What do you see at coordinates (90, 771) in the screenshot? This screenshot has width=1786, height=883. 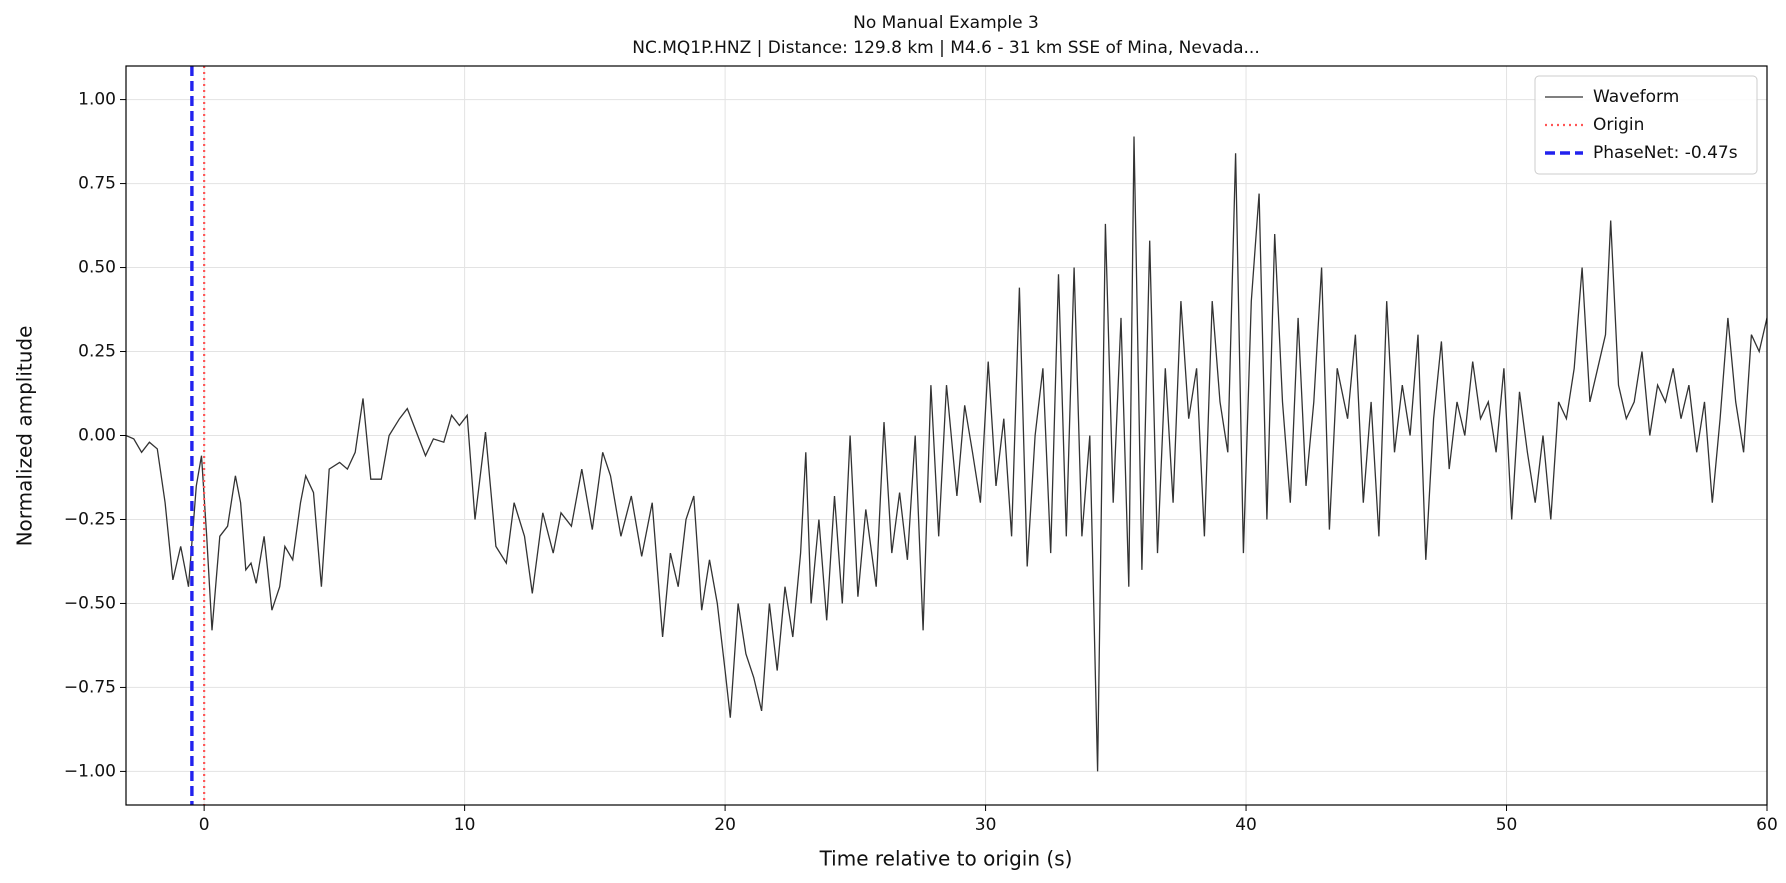 I see `y-tick-label: −1.00` at bounding box center [90, 771].